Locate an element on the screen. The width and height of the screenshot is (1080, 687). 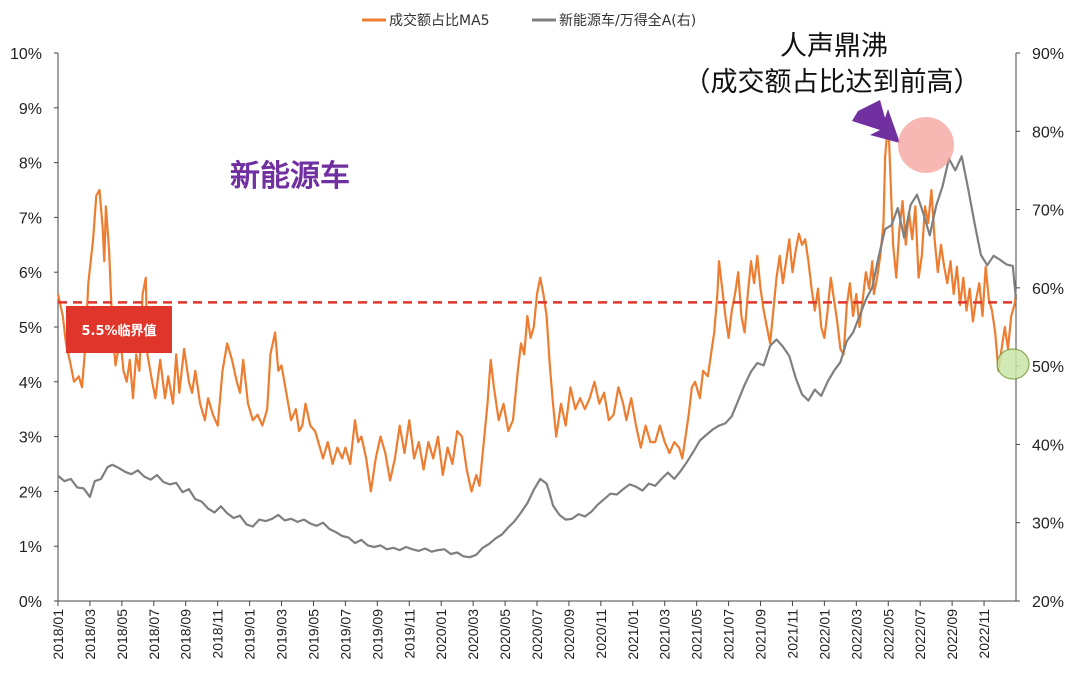
x-tick-label: 2018/01 is located at coordinates (58, 634).